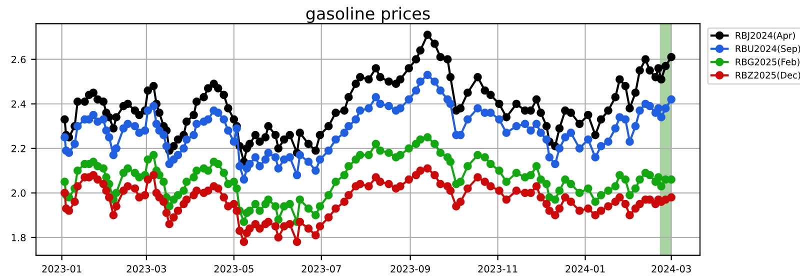 The height and width of the screenshot is (279, 800). What do you see at coordinates (585, 269) in the screenshot?
I see `x-tick-label: 2024-01` at bounding box center [585, 269].